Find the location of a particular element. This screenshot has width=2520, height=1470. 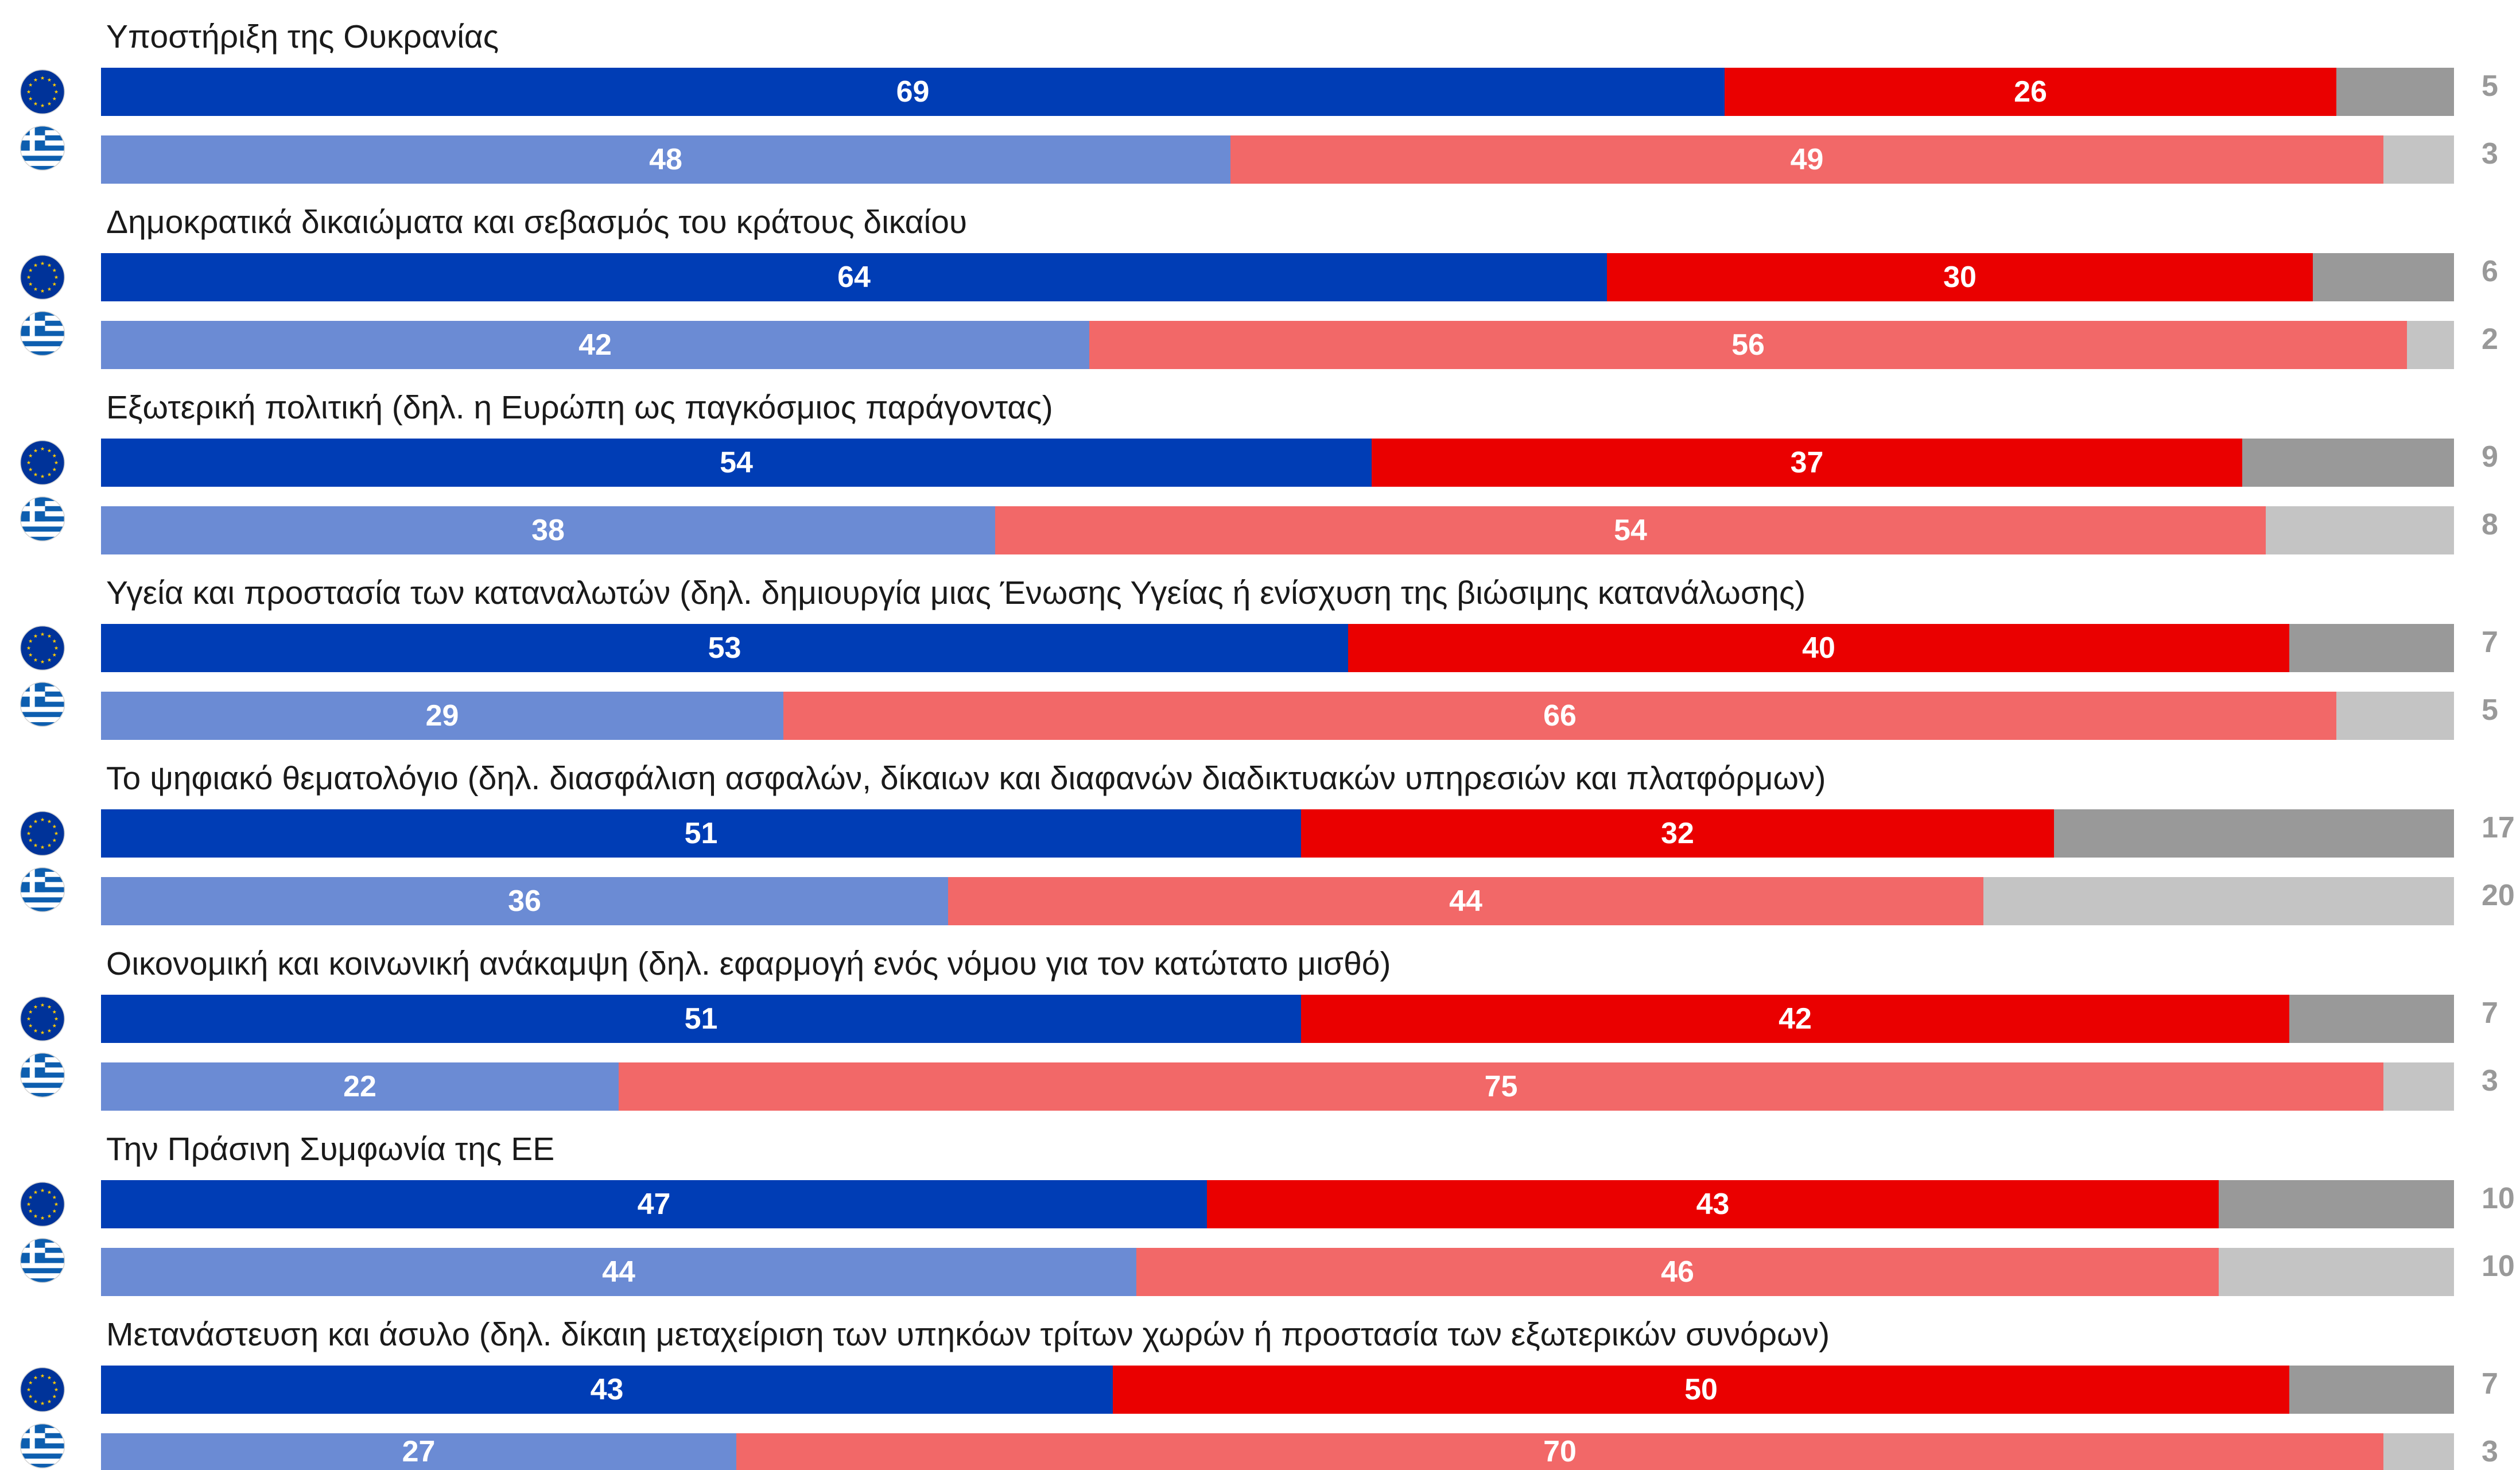

value-label: 75 is located at coordinates (1501, 1086).